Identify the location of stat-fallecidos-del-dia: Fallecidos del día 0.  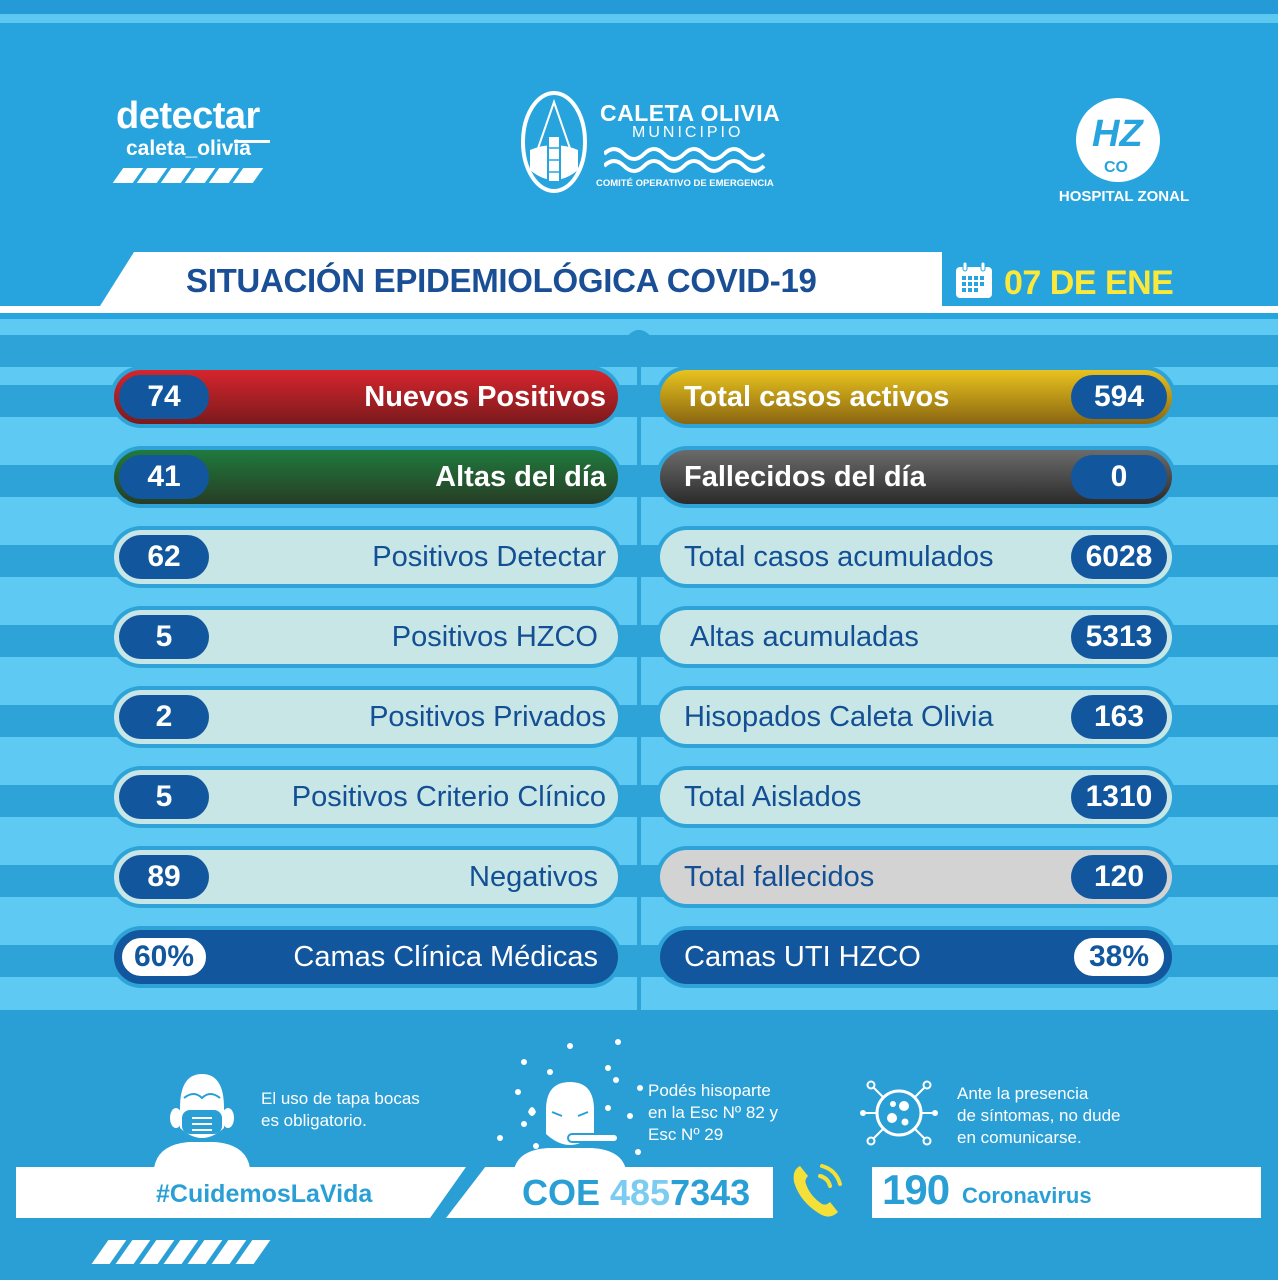
(916, 477).